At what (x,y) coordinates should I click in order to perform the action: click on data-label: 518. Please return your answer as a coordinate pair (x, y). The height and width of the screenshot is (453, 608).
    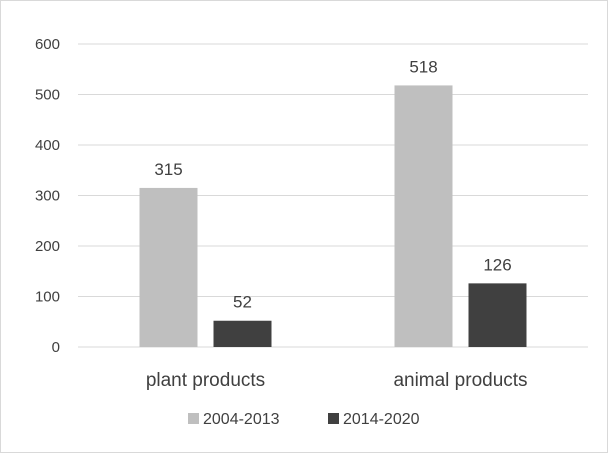
    Looking at the image, I should click on (423, 66).